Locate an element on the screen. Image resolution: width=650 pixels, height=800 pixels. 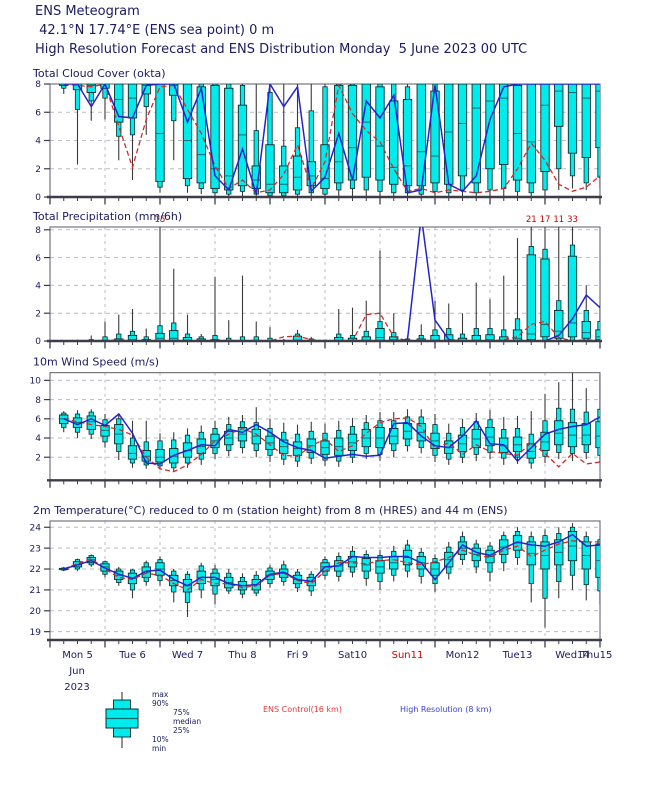
legend-stat-label: median is located at coordinates (187, 721).